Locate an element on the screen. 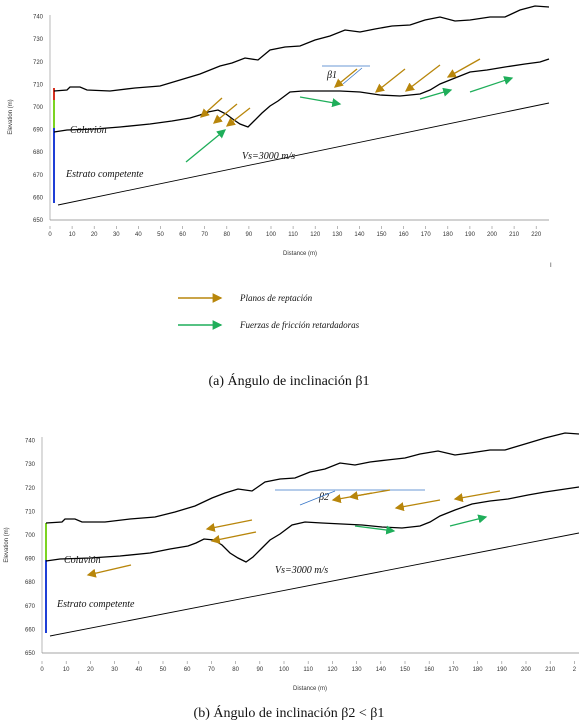  panel-a-estrato-label: Estrato competente is located at coordinates (104, 174).